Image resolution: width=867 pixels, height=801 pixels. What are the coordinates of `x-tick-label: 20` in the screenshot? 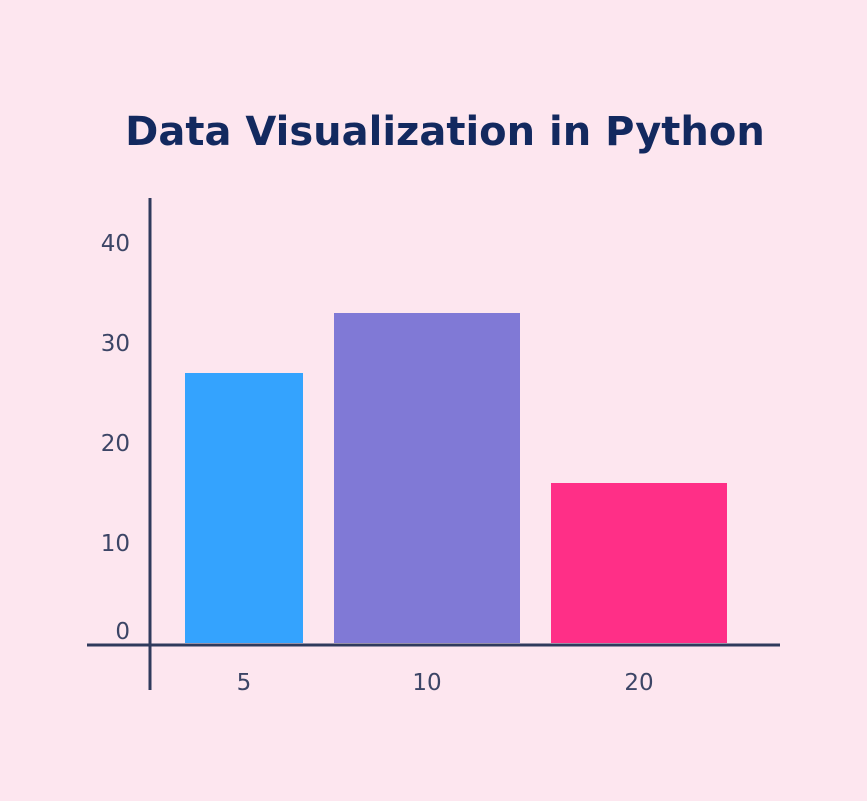 It's located at (638, 683).